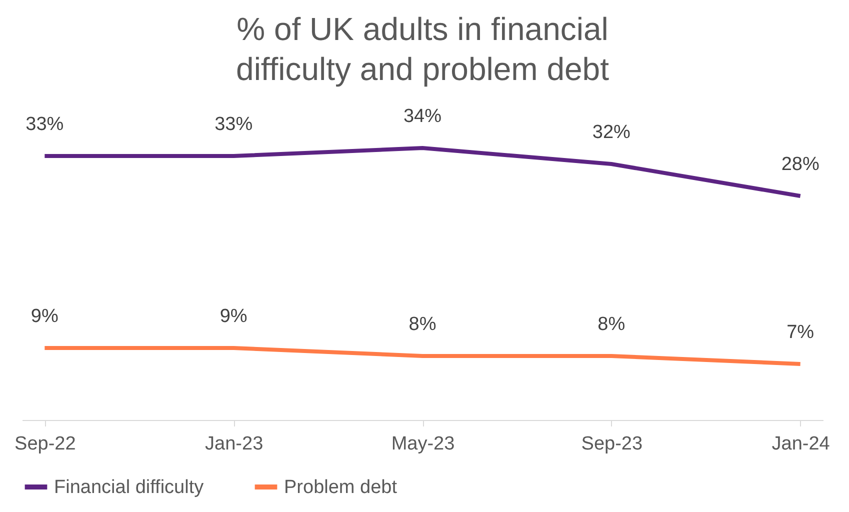 The height and width of the screenshot is (512, 849). What do you see at coordinates (612, 444) in the screenshot?
I see `x-tick-label: Sep-23` at bounding box center [612, 444].